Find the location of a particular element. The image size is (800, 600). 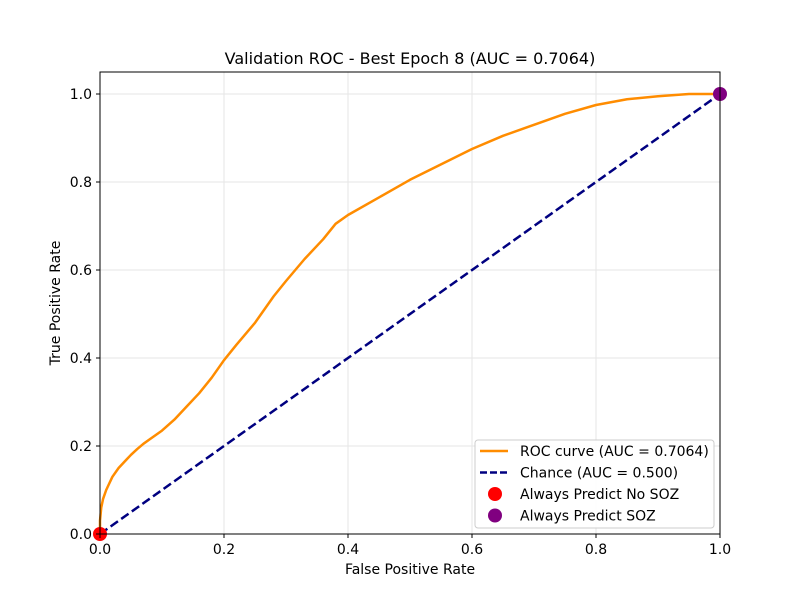

y-tick-label: 0.8 is located at coordinates (81, 183).